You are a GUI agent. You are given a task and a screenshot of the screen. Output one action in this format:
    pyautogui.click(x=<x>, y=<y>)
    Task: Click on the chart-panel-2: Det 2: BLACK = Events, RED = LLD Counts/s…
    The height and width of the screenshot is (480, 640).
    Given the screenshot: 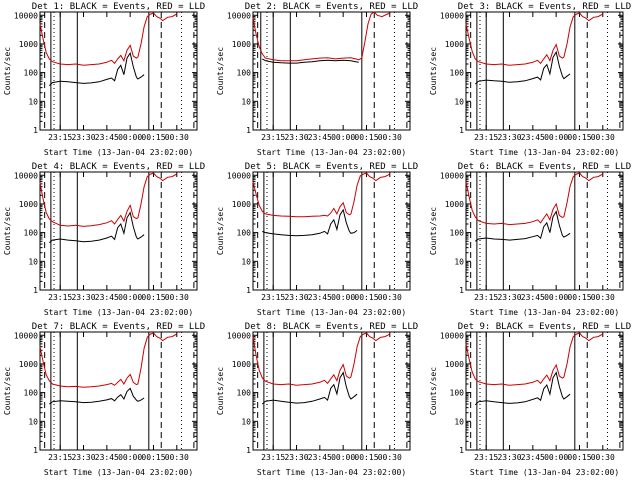 What is the action you would take?
    pyautogui.click(x=317, y=79)
    